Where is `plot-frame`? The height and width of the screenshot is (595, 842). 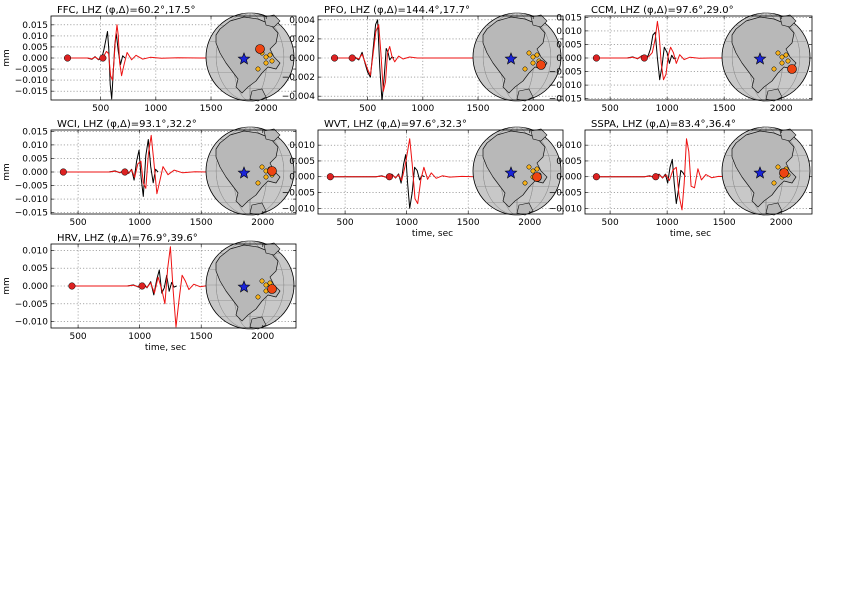 plot-frame is located at coordinates (440, 172).